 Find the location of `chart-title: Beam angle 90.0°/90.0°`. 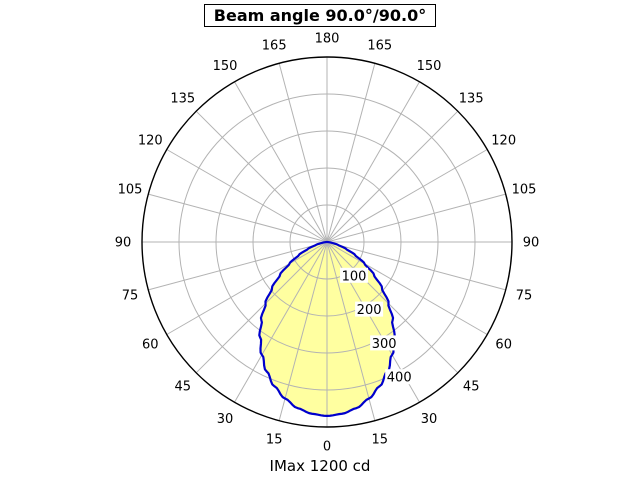

chart-title: Beam angle 90.0°/90.0° is located at coordinates (320, 15).